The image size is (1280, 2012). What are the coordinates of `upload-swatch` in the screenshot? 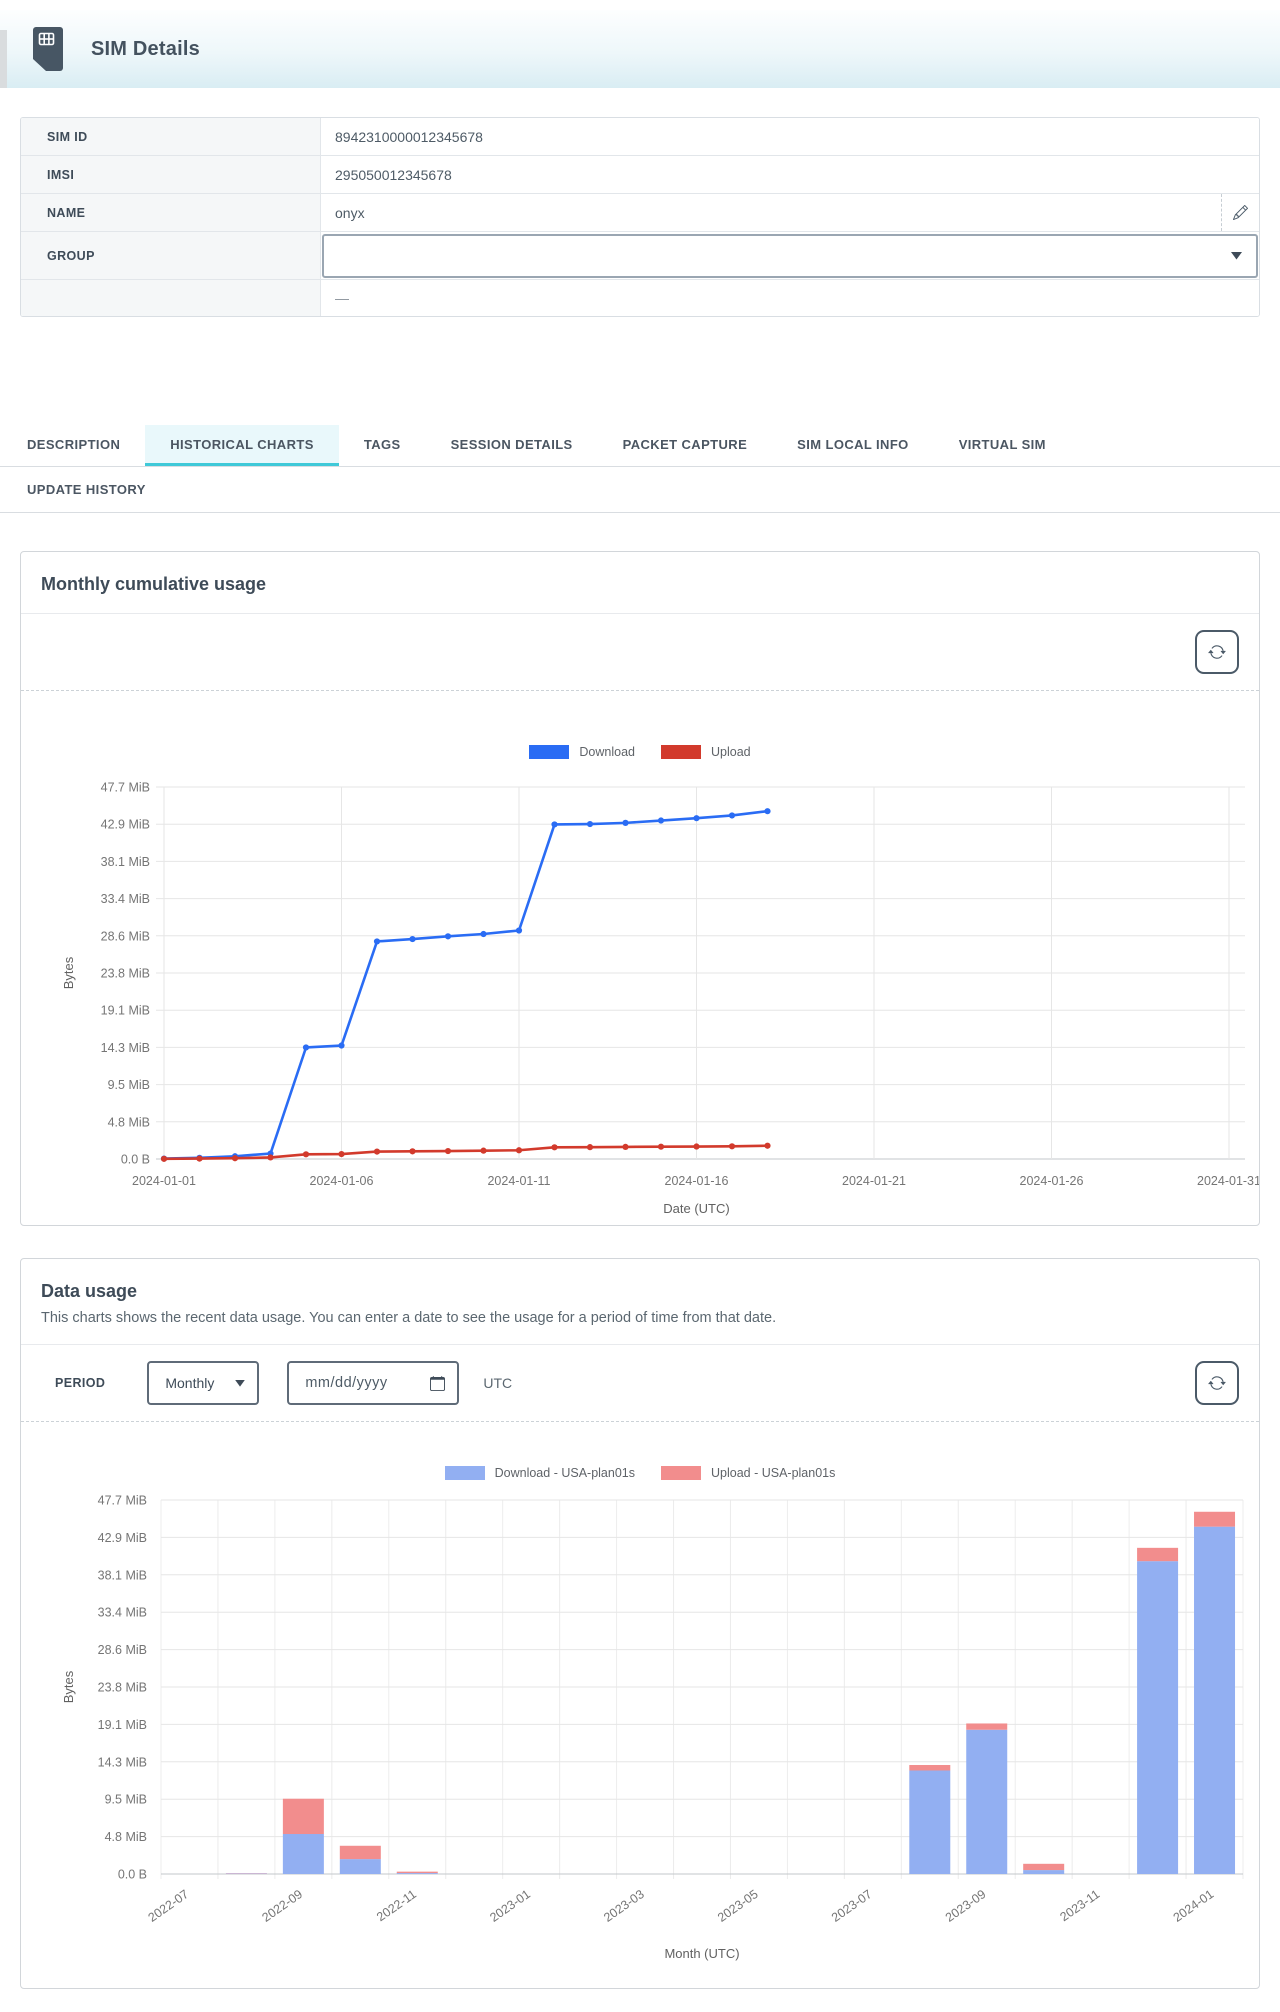 It's located at (681, 752).